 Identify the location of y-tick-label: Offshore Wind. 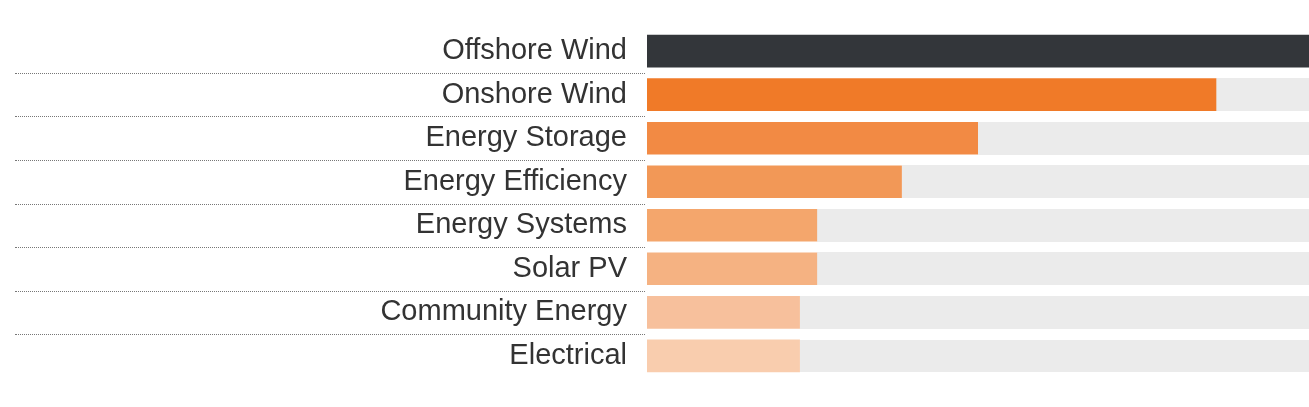
(534, 49).